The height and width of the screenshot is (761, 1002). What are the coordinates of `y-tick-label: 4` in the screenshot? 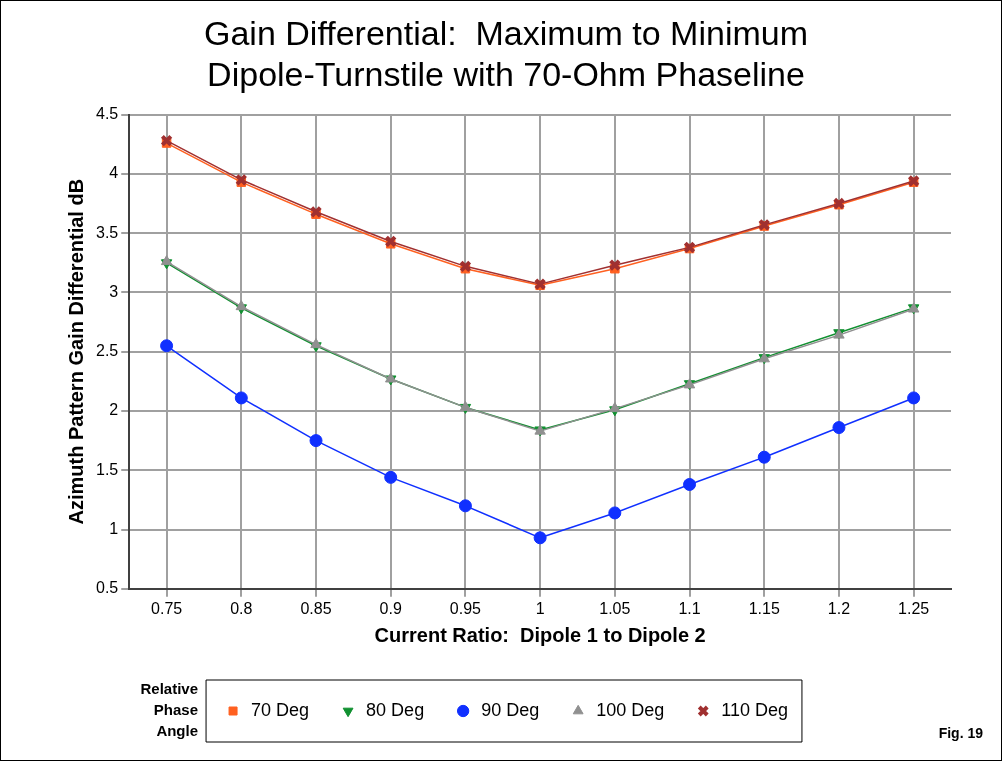 It's located at (114, 173).